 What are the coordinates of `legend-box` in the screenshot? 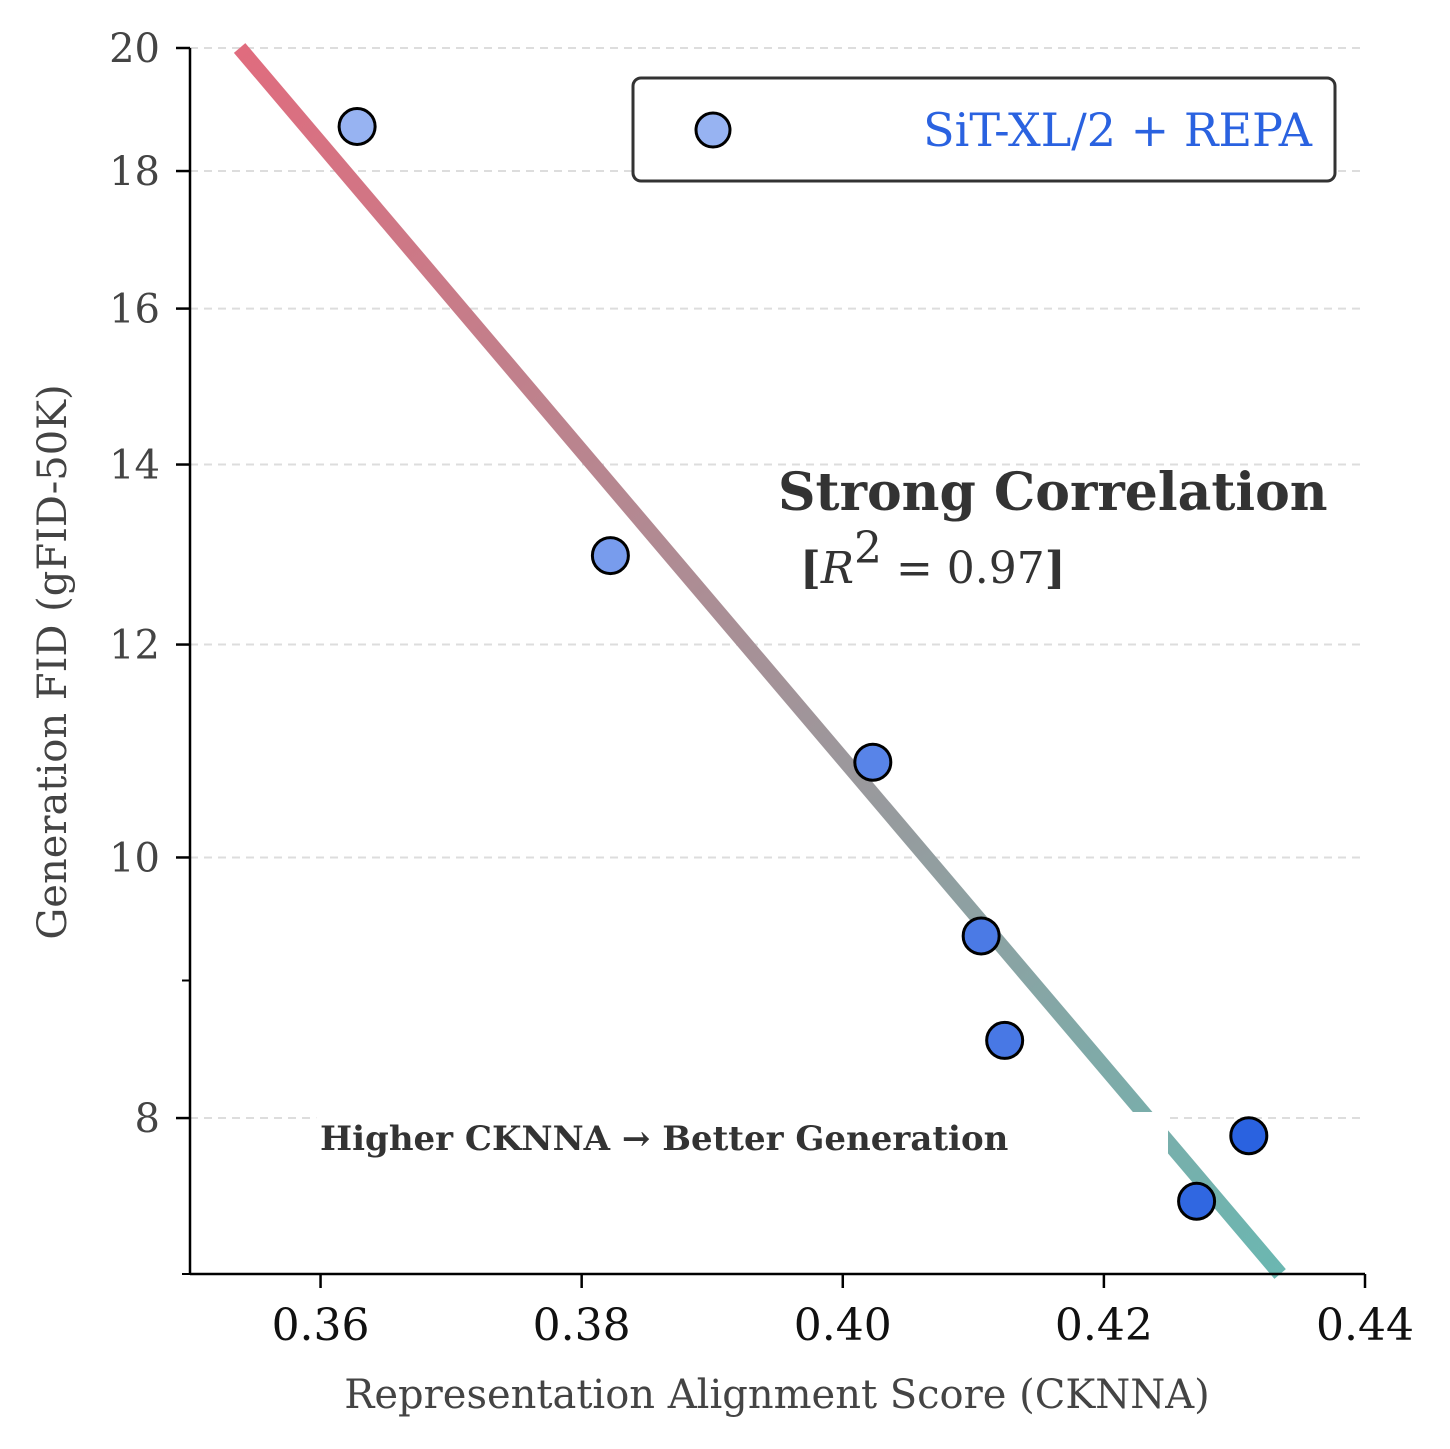 It's located at (984, 129).